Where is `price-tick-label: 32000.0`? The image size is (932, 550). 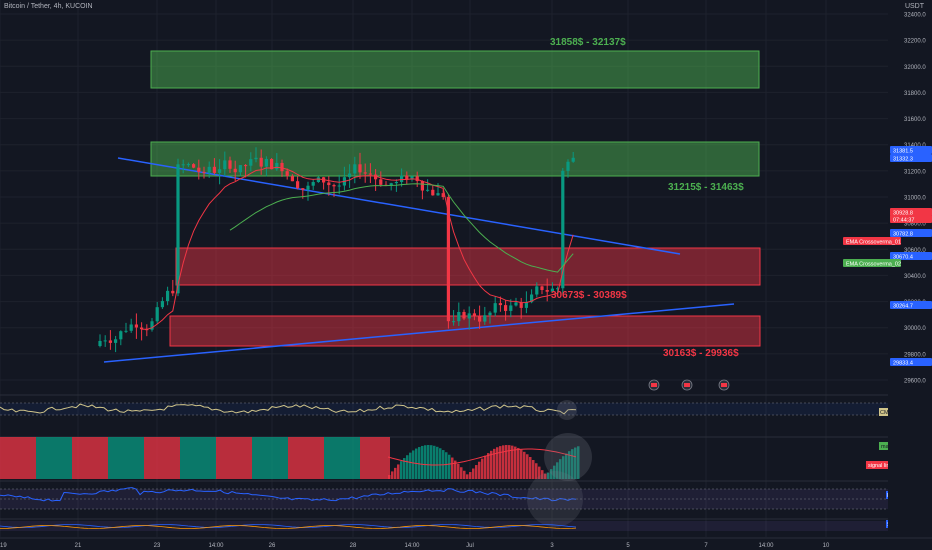 price-tick-label: 32000.0 is located at coordinates (915, 68).